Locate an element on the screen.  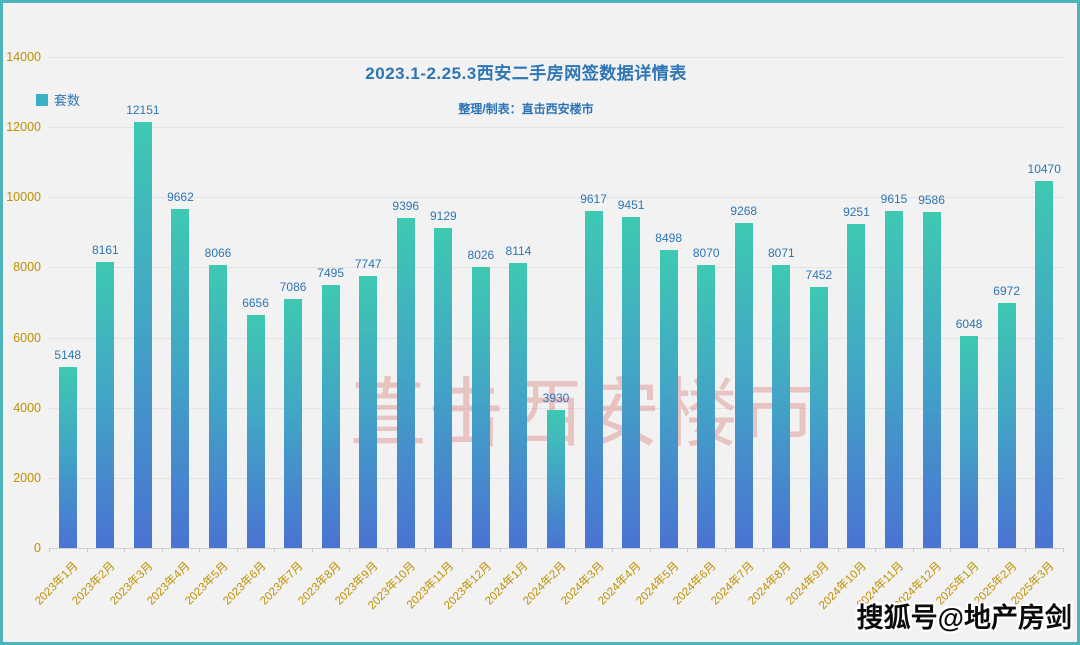
bar-value-label: 6048 is located at coordinates (969, 323).